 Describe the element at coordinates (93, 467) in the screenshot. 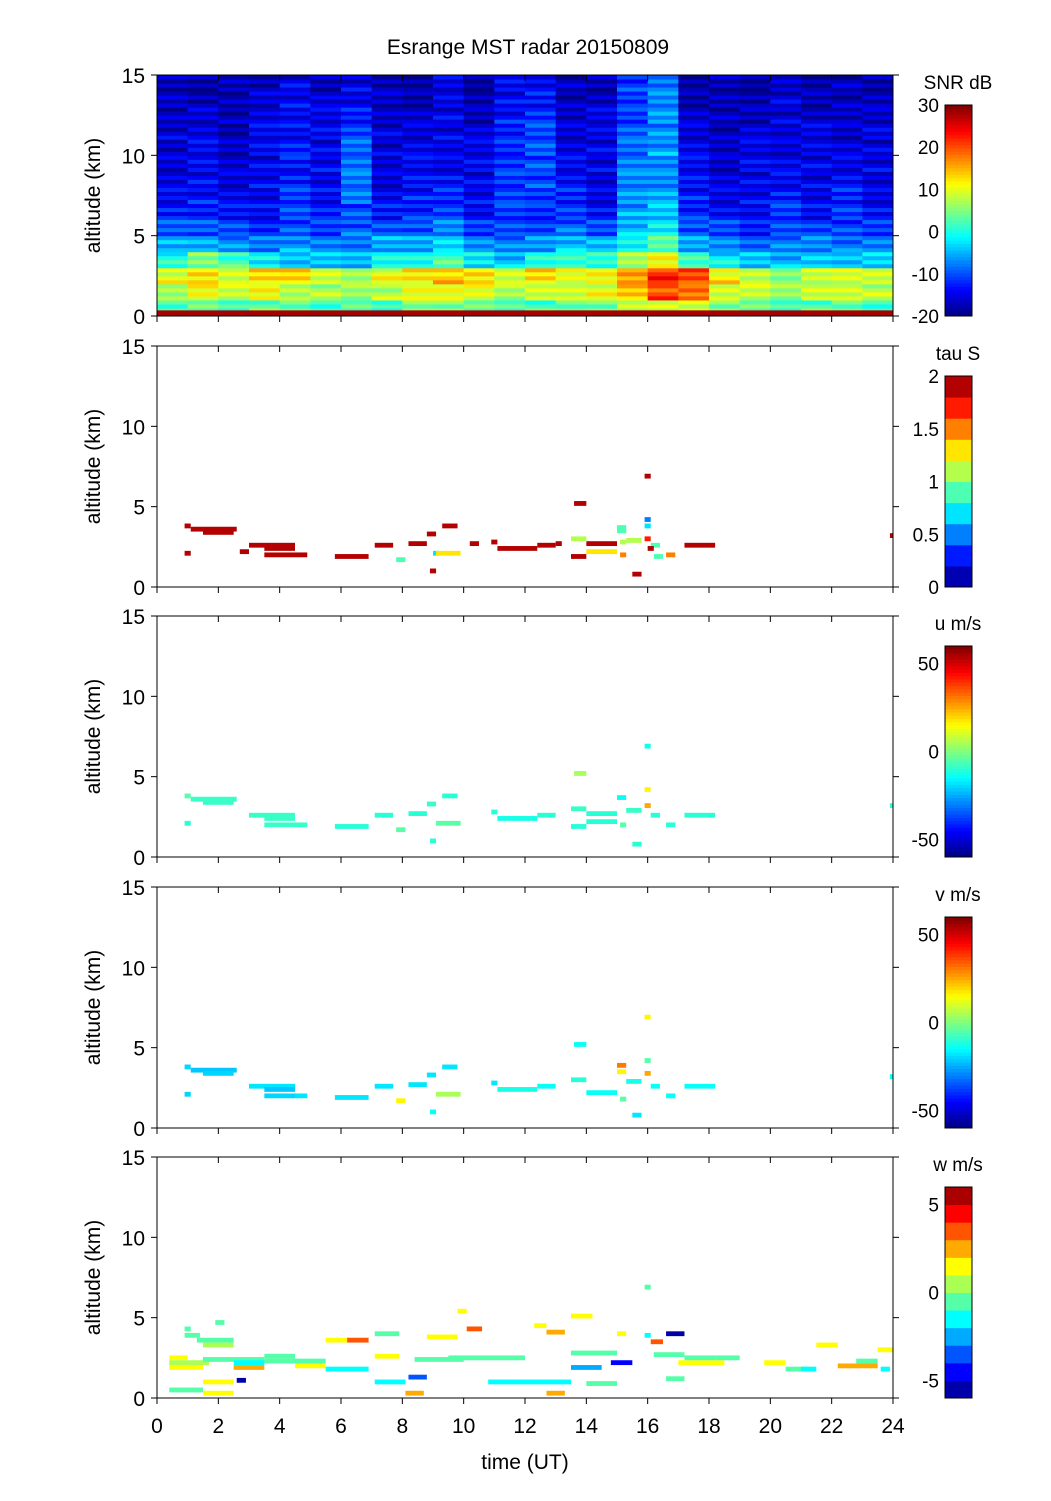

I see `y-axis-label: altitude (km)` at that location.